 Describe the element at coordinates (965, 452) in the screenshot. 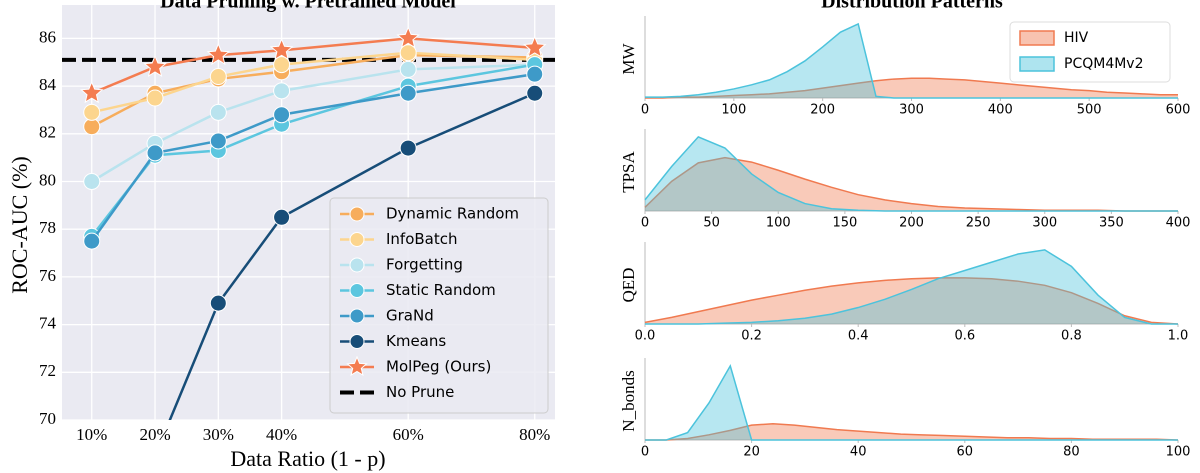

I see `x-tick-label: 60` at that location.